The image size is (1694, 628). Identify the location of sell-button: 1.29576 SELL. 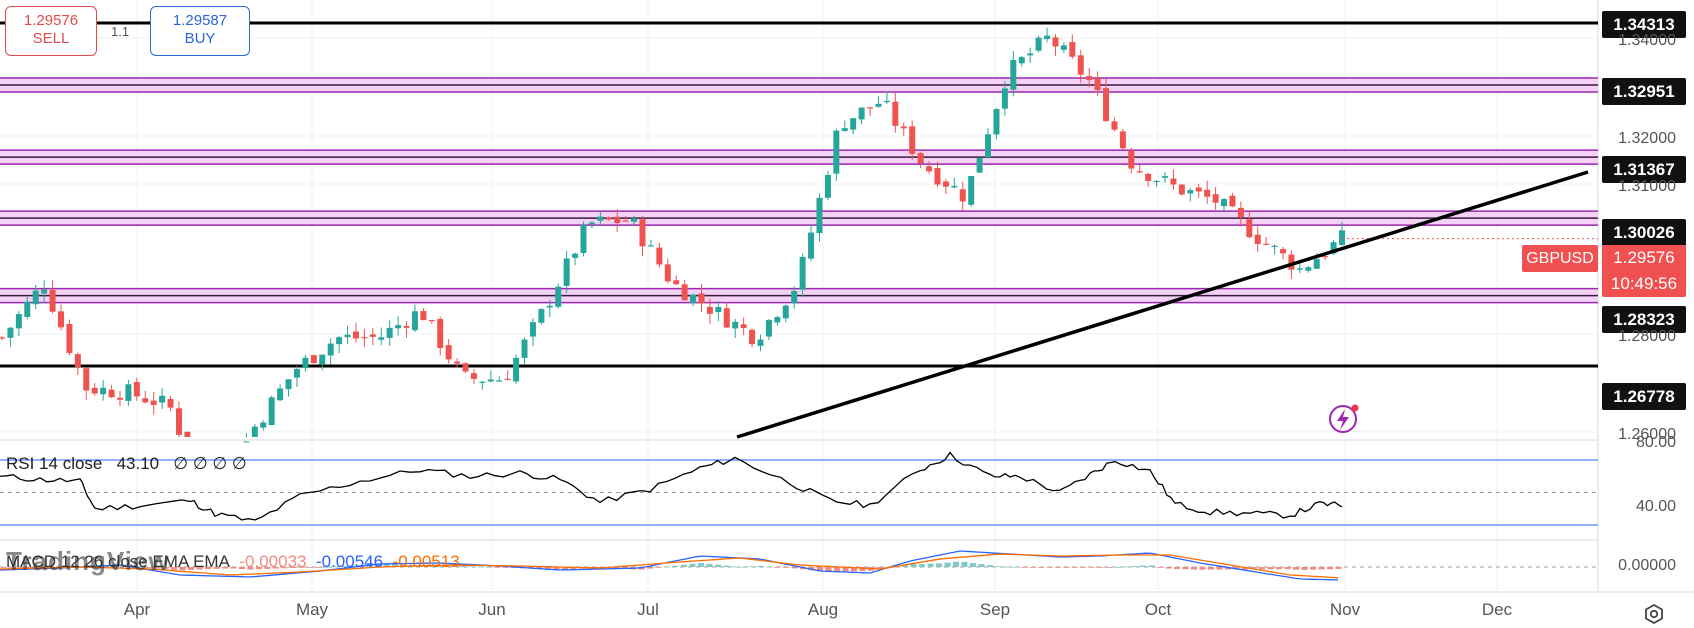
(51, 31).